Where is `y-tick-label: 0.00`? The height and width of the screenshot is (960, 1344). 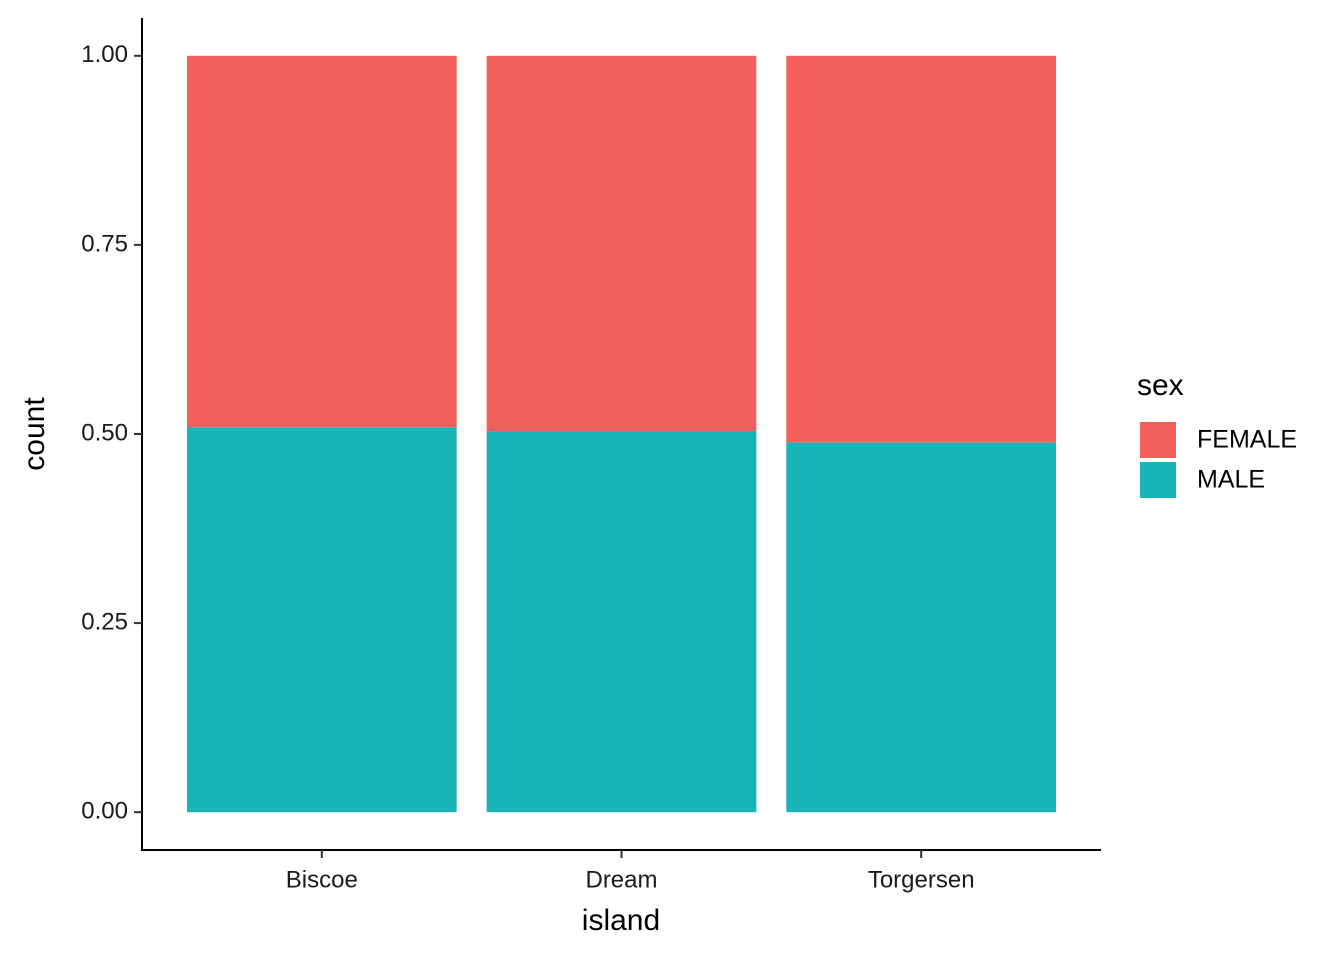 y-tick-label: 0.00 is located at coordinates (104, 811).